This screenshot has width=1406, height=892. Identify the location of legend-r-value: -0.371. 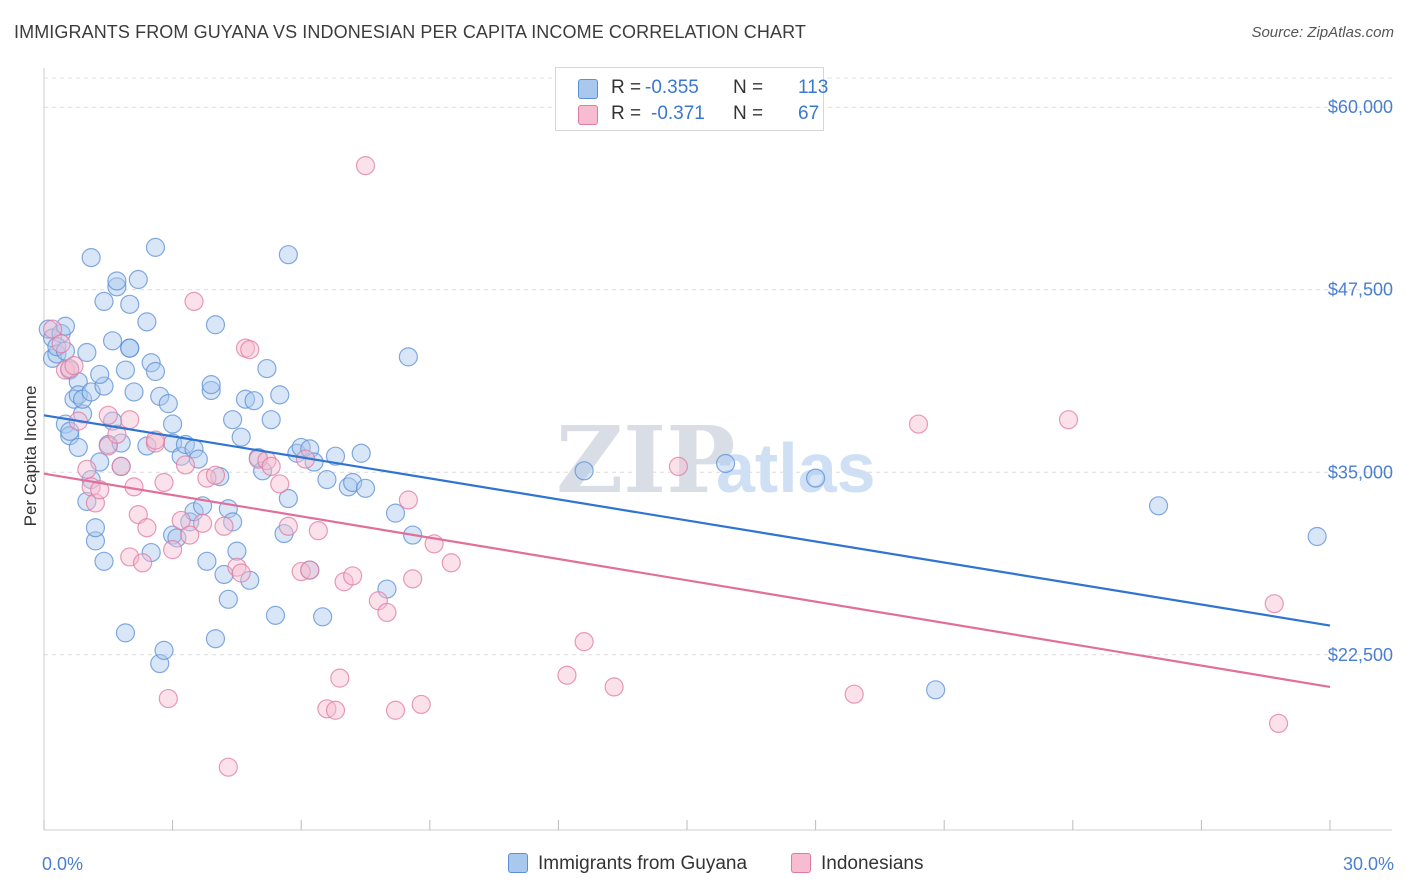
(678, 113).